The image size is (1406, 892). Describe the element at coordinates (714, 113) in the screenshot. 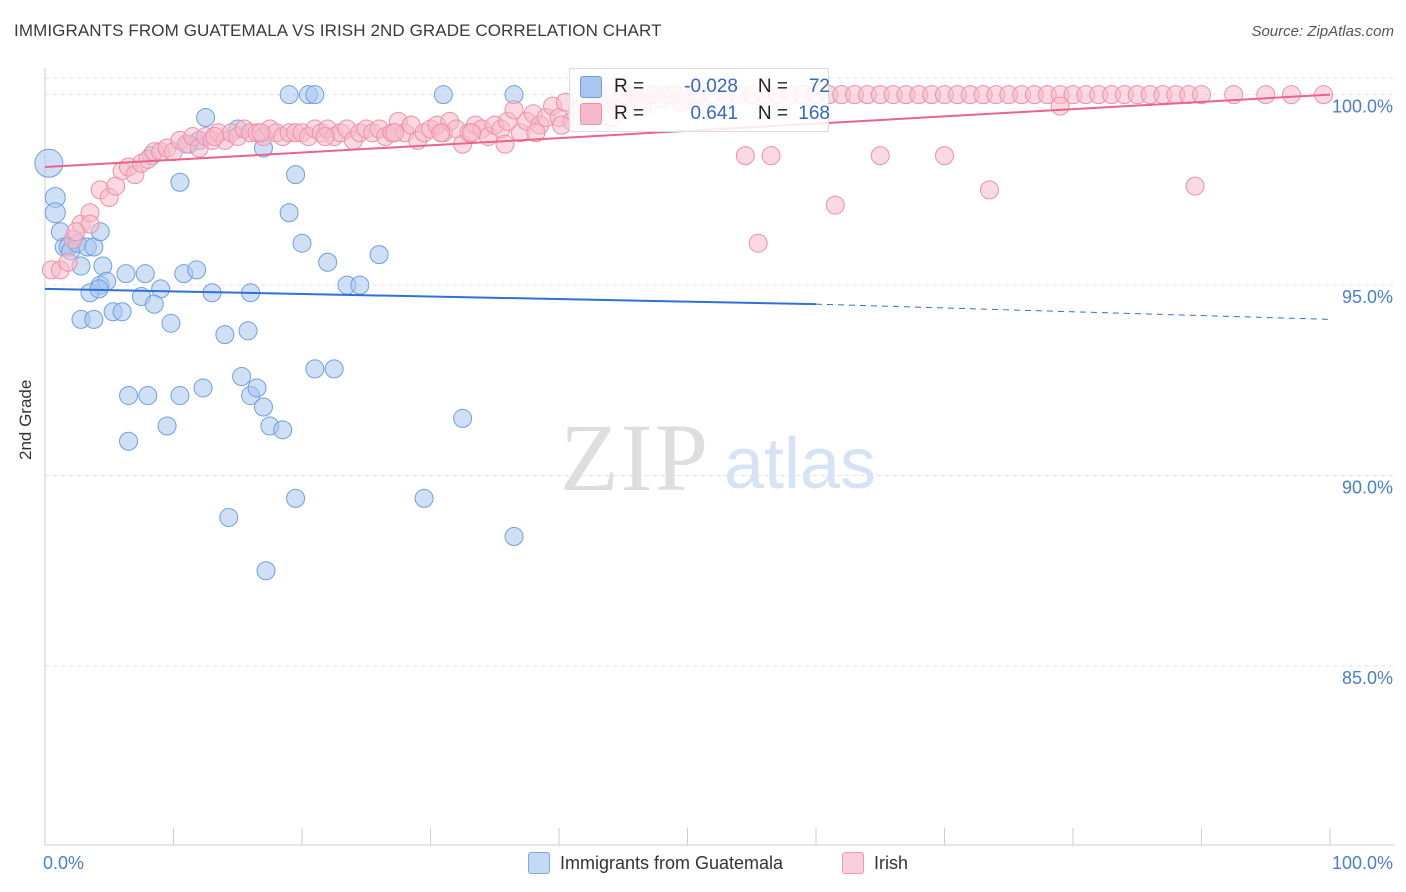

I see `stats-r-value: 0.641` at that location.